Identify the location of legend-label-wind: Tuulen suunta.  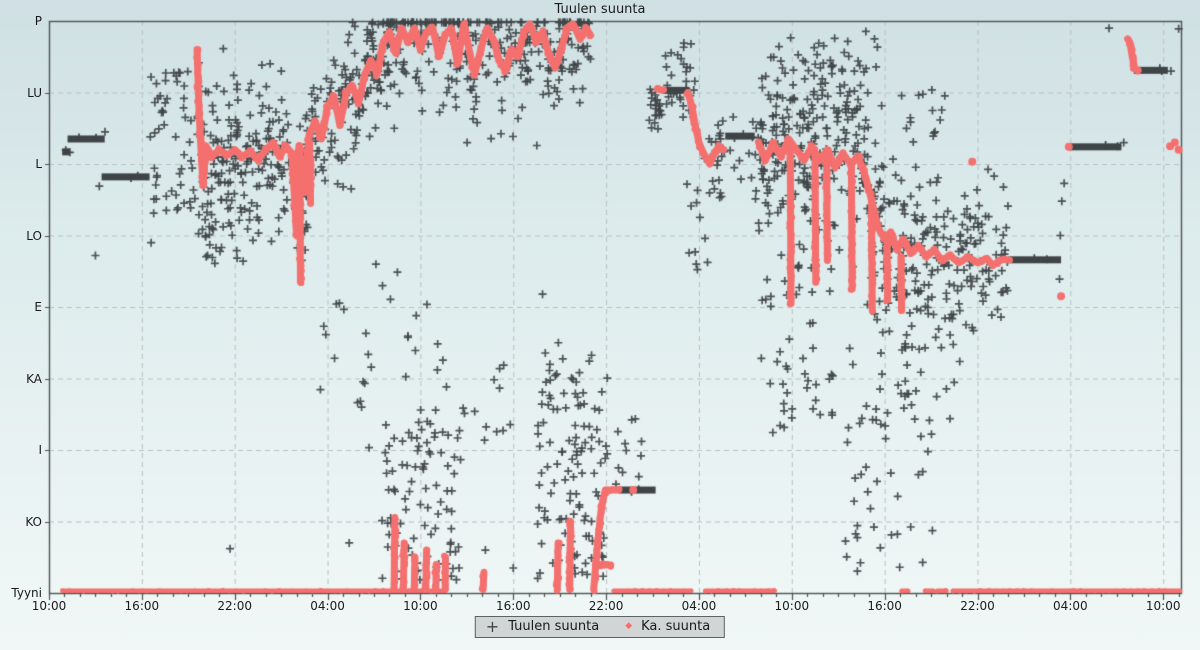
(554, 626).